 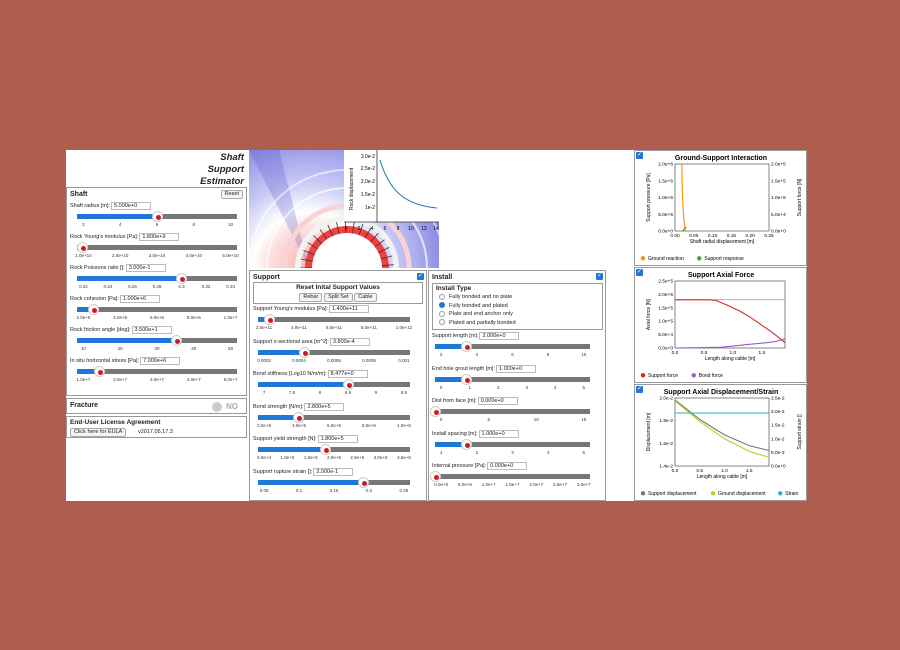 What do you see at coordinates (365, 297) in the screenshot?
I see `cable-button: Cable` at bounding box center [365, 297].